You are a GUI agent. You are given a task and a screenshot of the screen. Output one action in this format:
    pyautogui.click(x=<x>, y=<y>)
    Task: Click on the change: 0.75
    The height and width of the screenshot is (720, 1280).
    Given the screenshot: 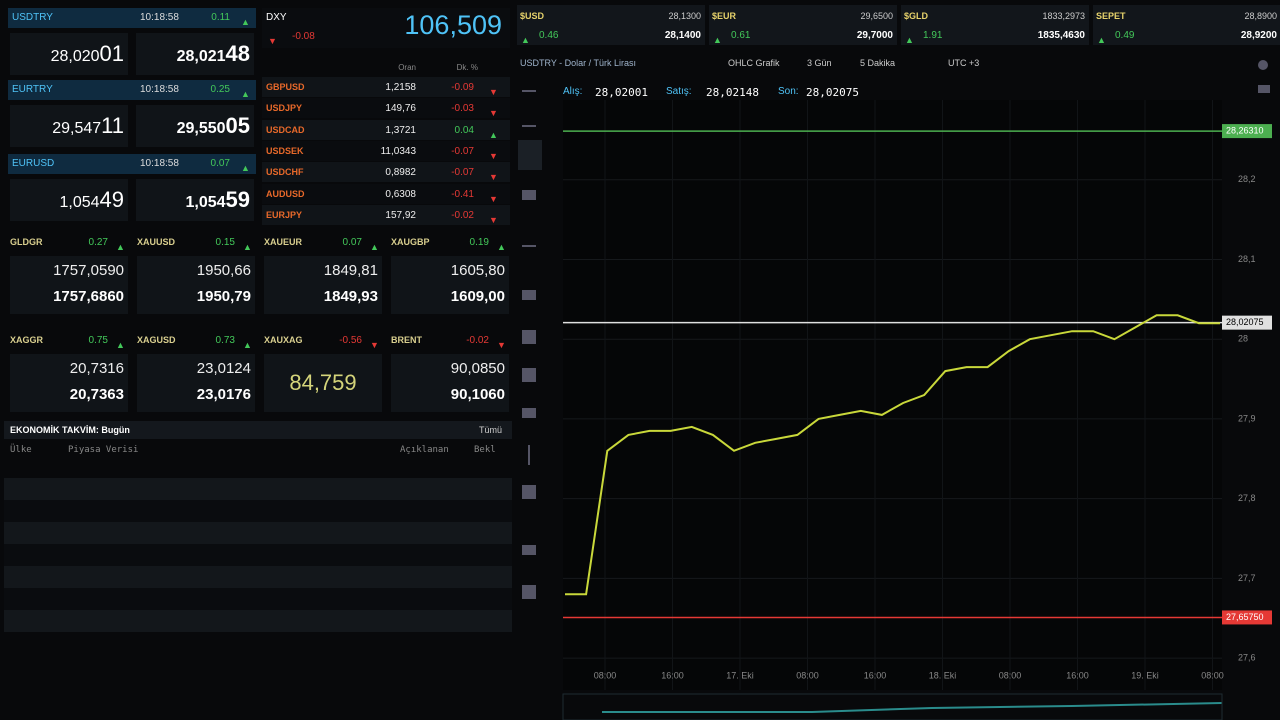 What is the action you would take?
    pyautogui.click(x=98, y=340)
    